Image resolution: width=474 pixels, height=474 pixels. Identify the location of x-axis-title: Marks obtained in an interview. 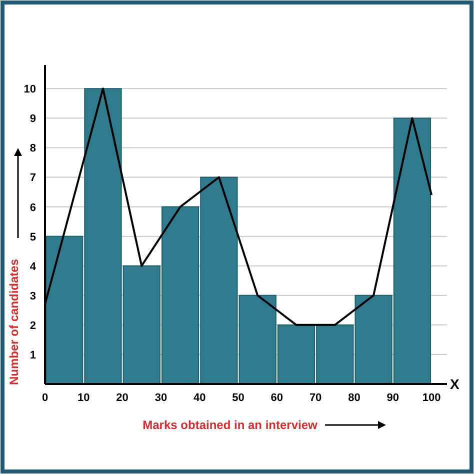
(230, 425).